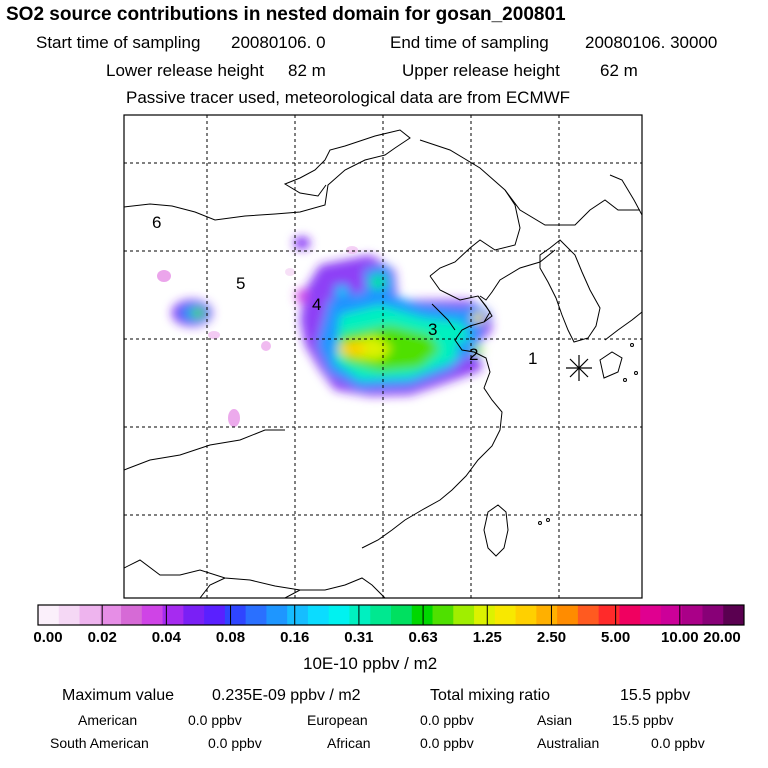 The image size is (768, 768). I want to click on colorbar-label: 0.00, so click(48, 637).